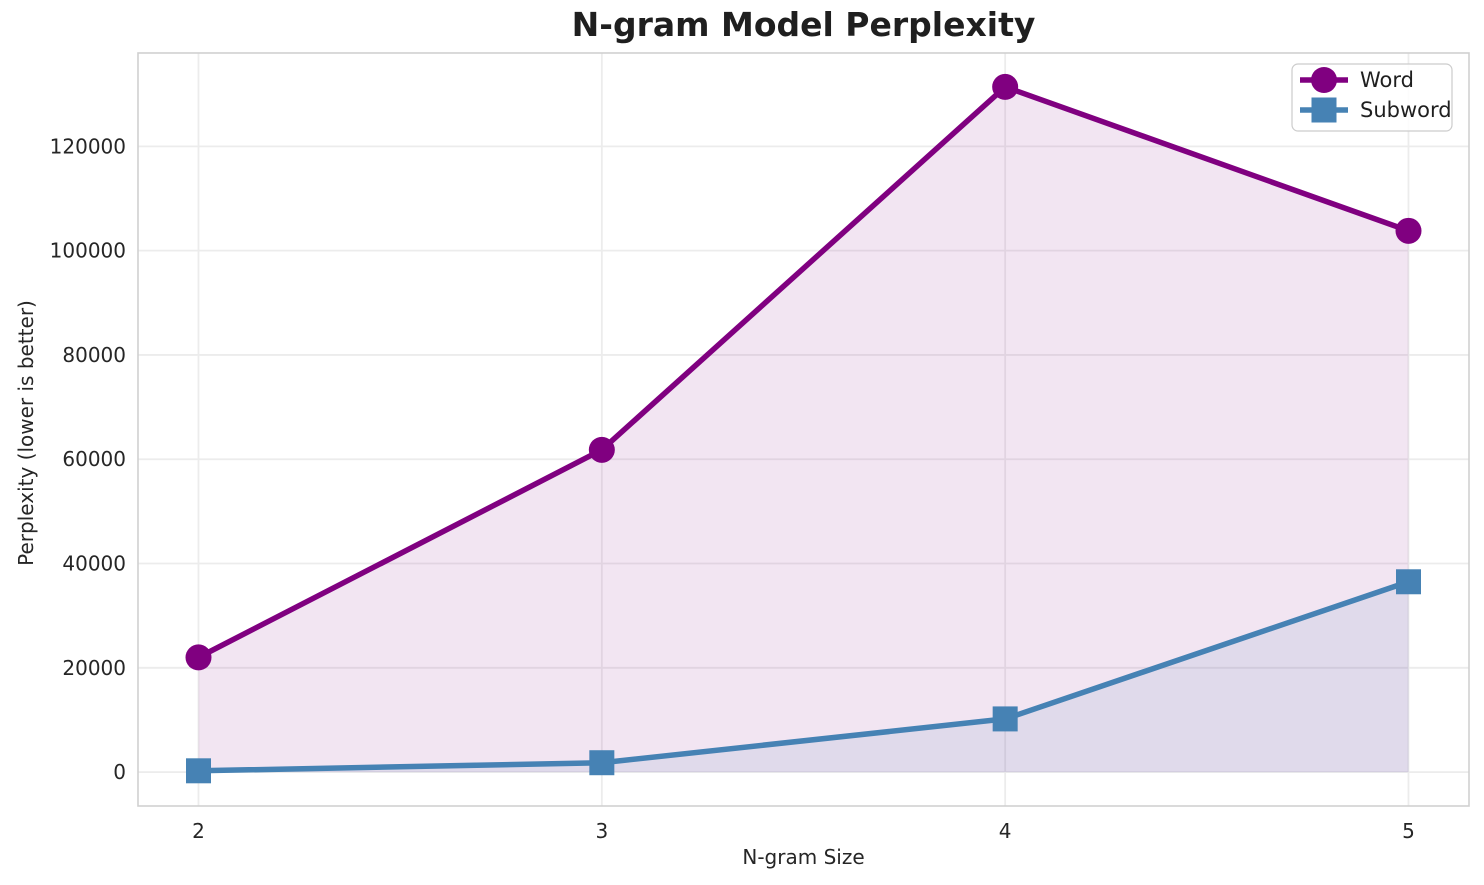 The width and height of the screenshot is (1484, 885). Describe the element at coordinates (198, 831) in the screenshot. I see `x-tick-label: 2` at that location.